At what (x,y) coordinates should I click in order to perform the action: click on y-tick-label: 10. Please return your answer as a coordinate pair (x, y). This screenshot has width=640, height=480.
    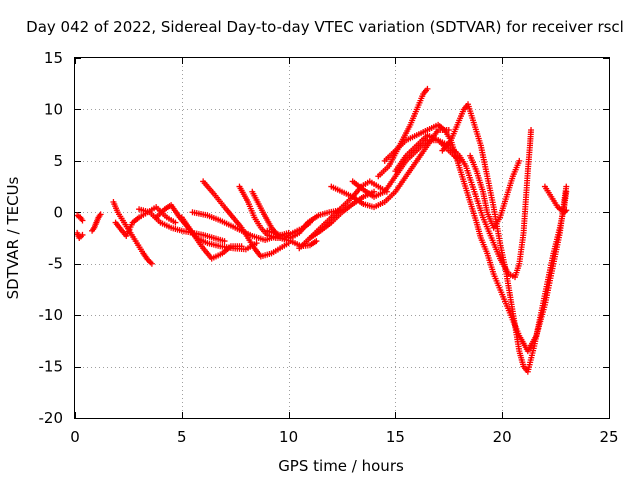
    Looking at the image, I should click on (53, 109).